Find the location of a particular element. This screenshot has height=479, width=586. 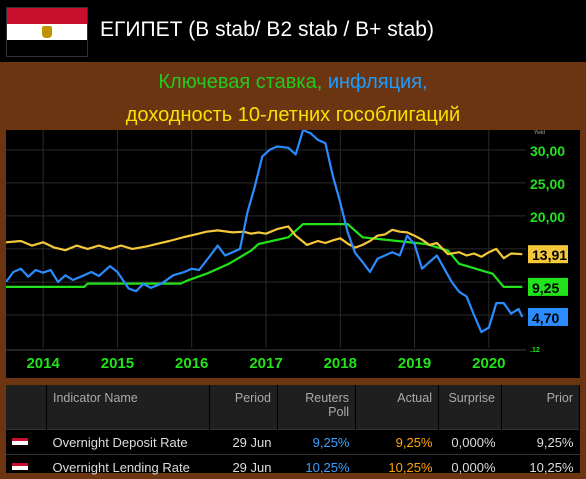

header-bar: ЕГИПЕТ (B stab/ B2 stab / B+ stab) is located at coordinates (293, 31).